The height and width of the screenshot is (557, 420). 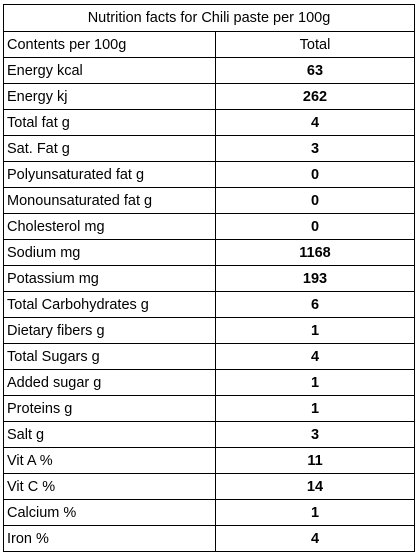 I want to click on row-label: Added sugar g, so click(x=109, y=382).